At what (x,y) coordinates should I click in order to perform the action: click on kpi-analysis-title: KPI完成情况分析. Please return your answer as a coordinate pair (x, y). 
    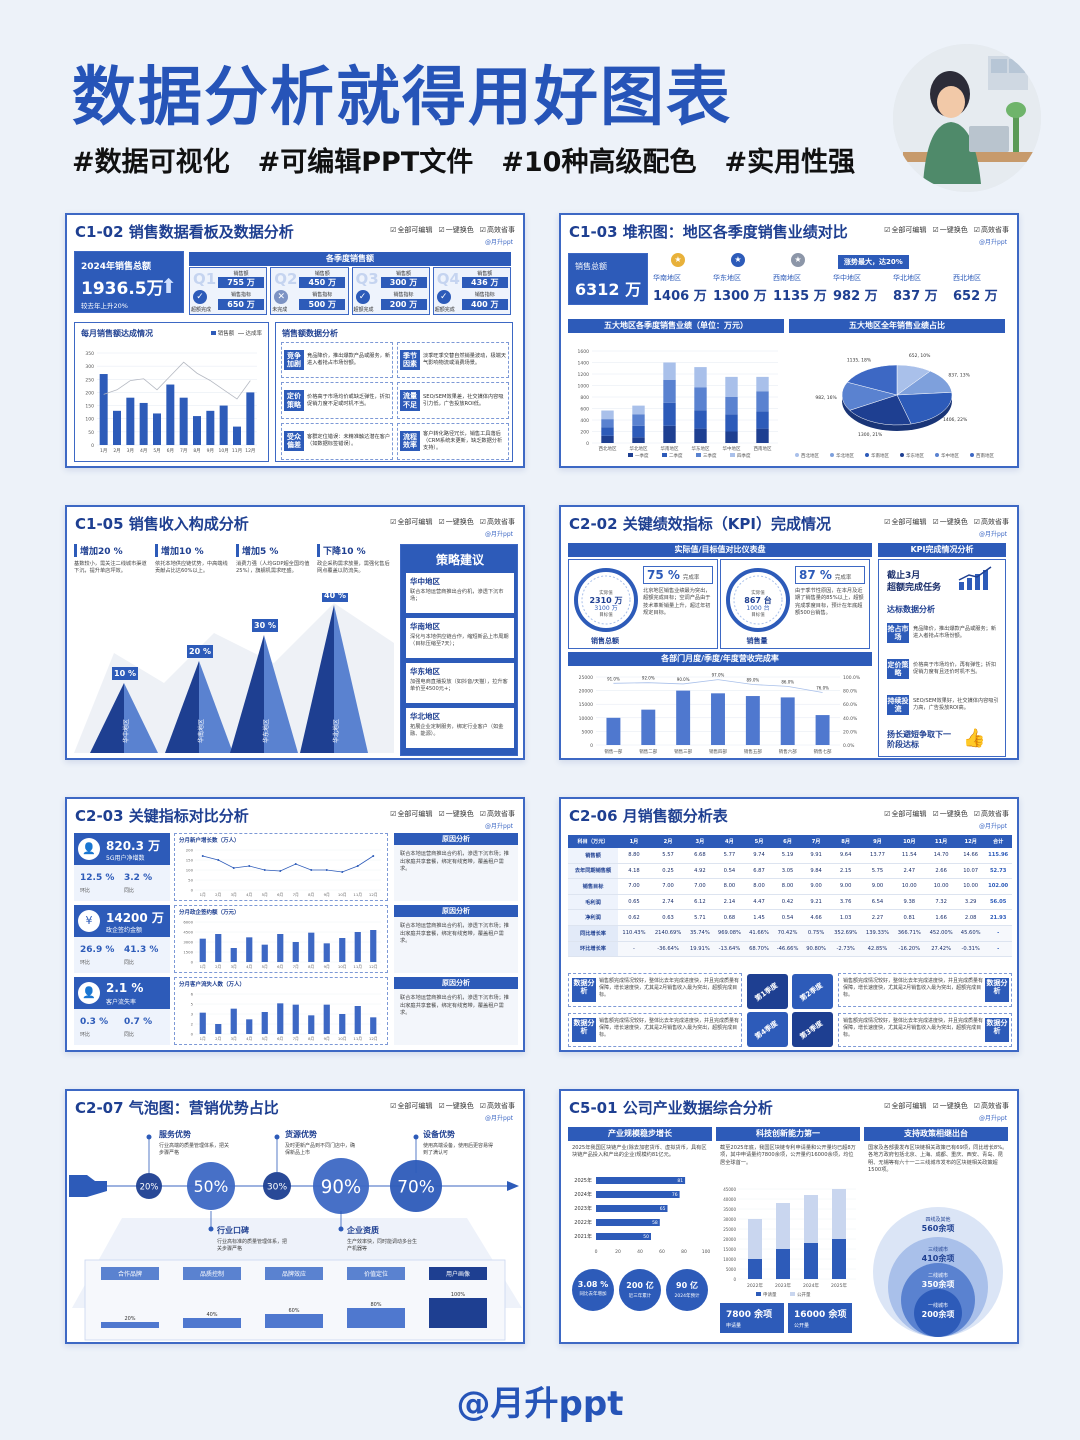
    Looking at the image, I should click on (942, 550).